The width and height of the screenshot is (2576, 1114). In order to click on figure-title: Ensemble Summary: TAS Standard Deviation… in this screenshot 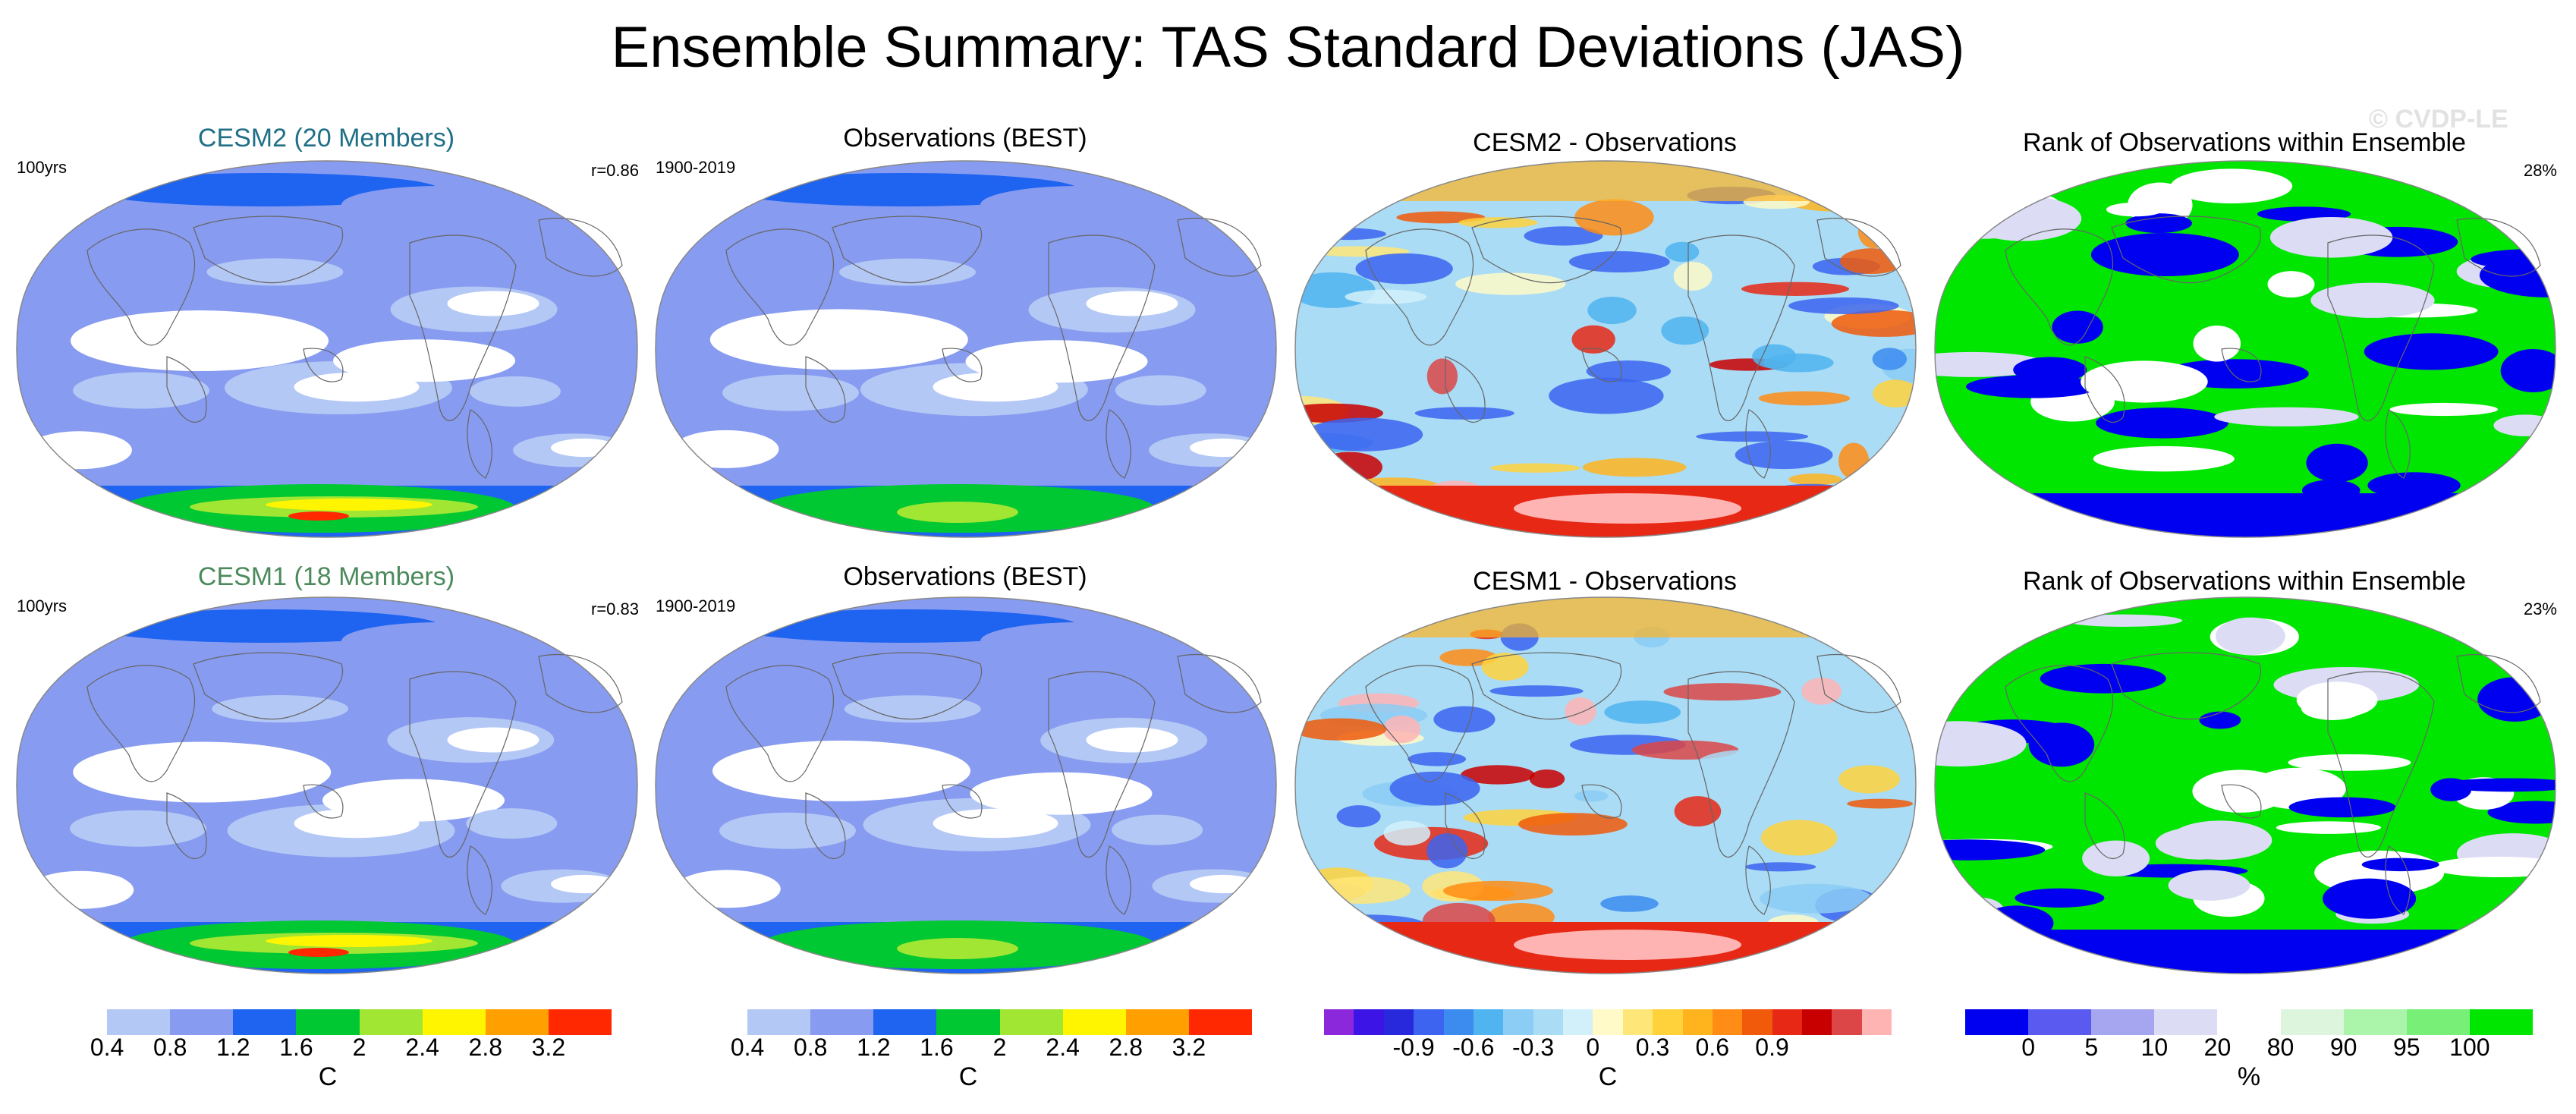, I will do `click(1288, 47)`.